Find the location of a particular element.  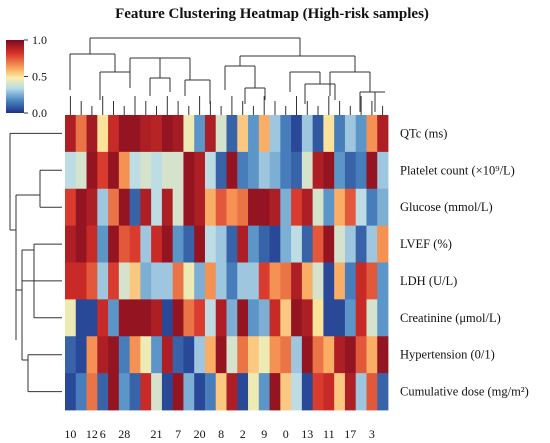

column-tick-label: 28 is located at coordinates (124, 434).